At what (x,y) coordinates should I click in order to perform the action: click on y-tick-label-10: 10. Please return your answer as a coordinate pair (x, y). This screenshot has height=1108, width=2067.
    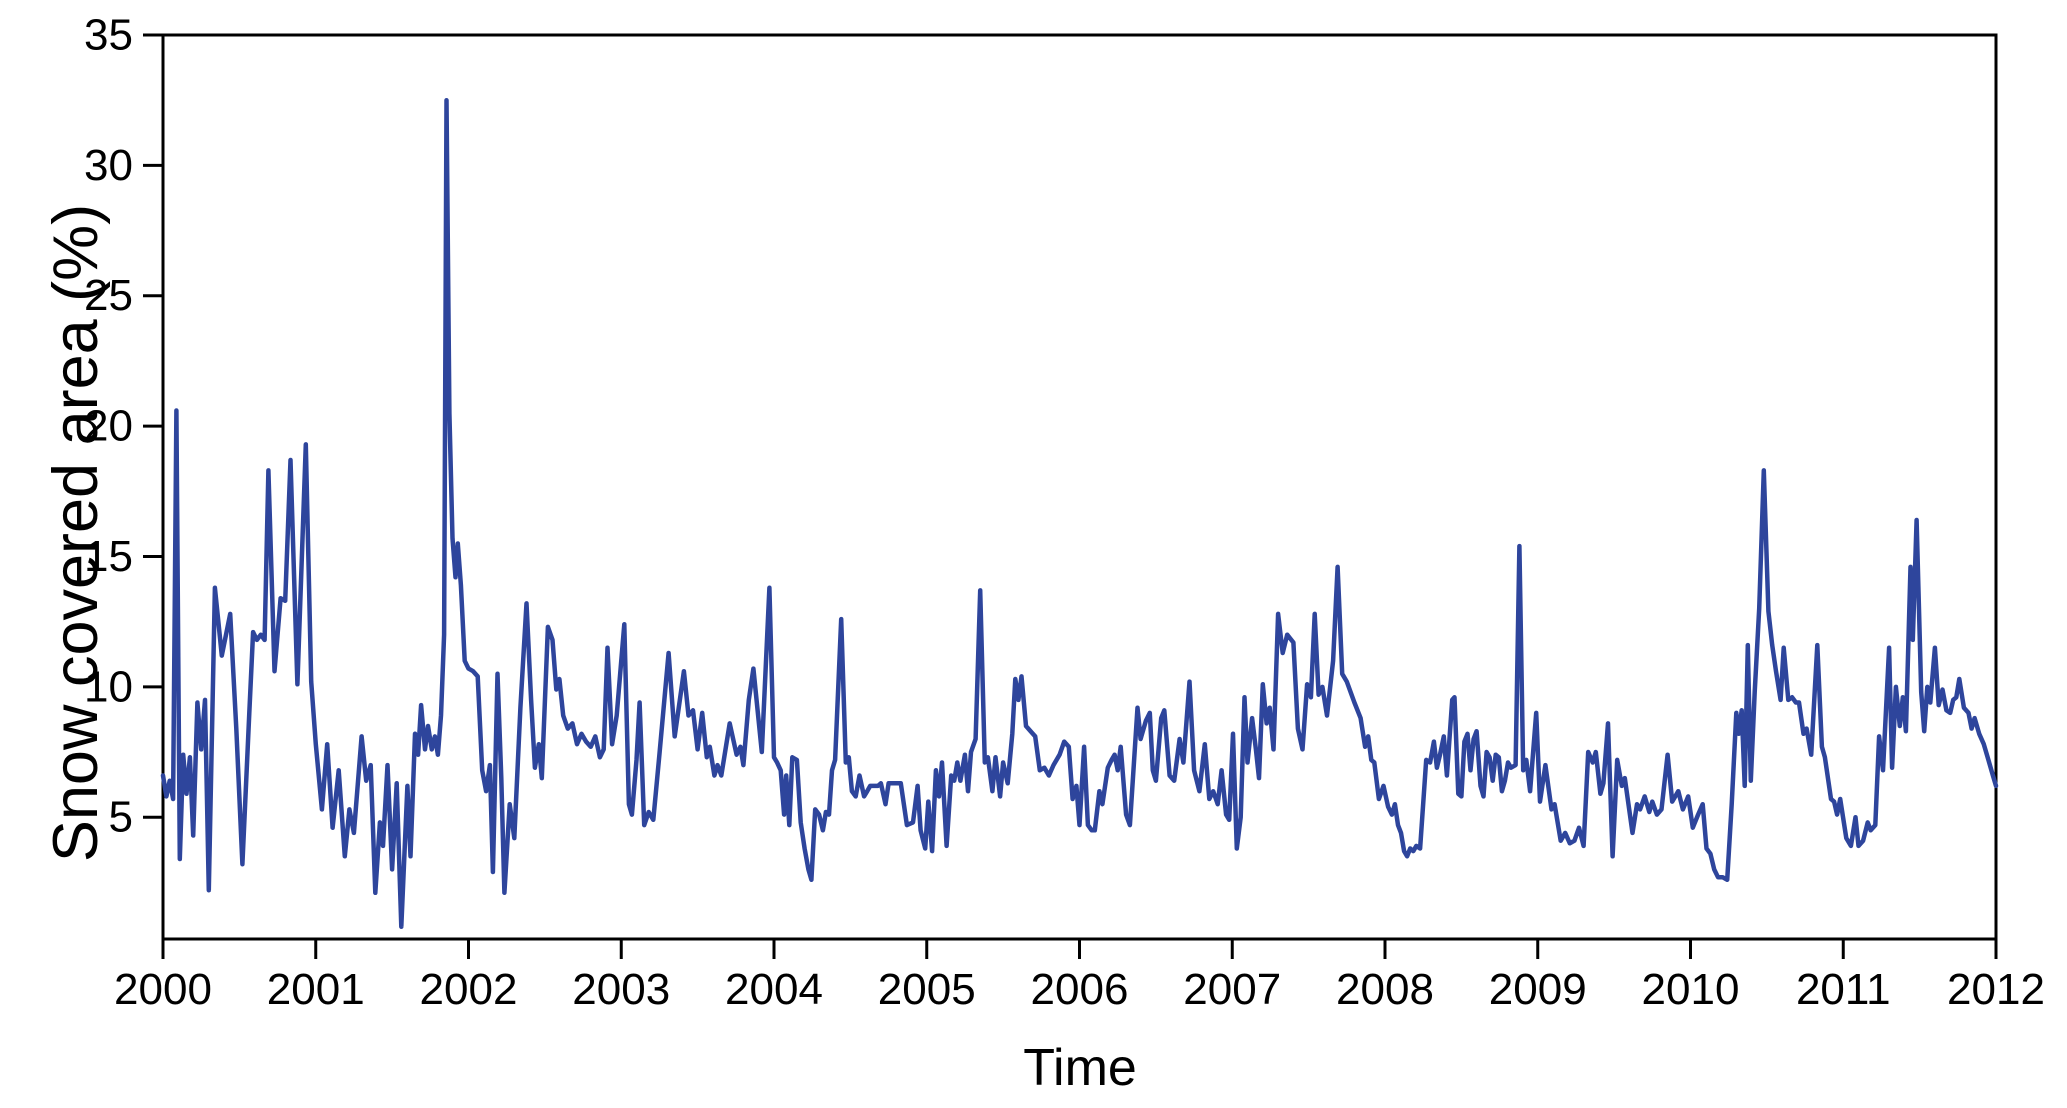
    Looking at the image, I should click on (108, 686).